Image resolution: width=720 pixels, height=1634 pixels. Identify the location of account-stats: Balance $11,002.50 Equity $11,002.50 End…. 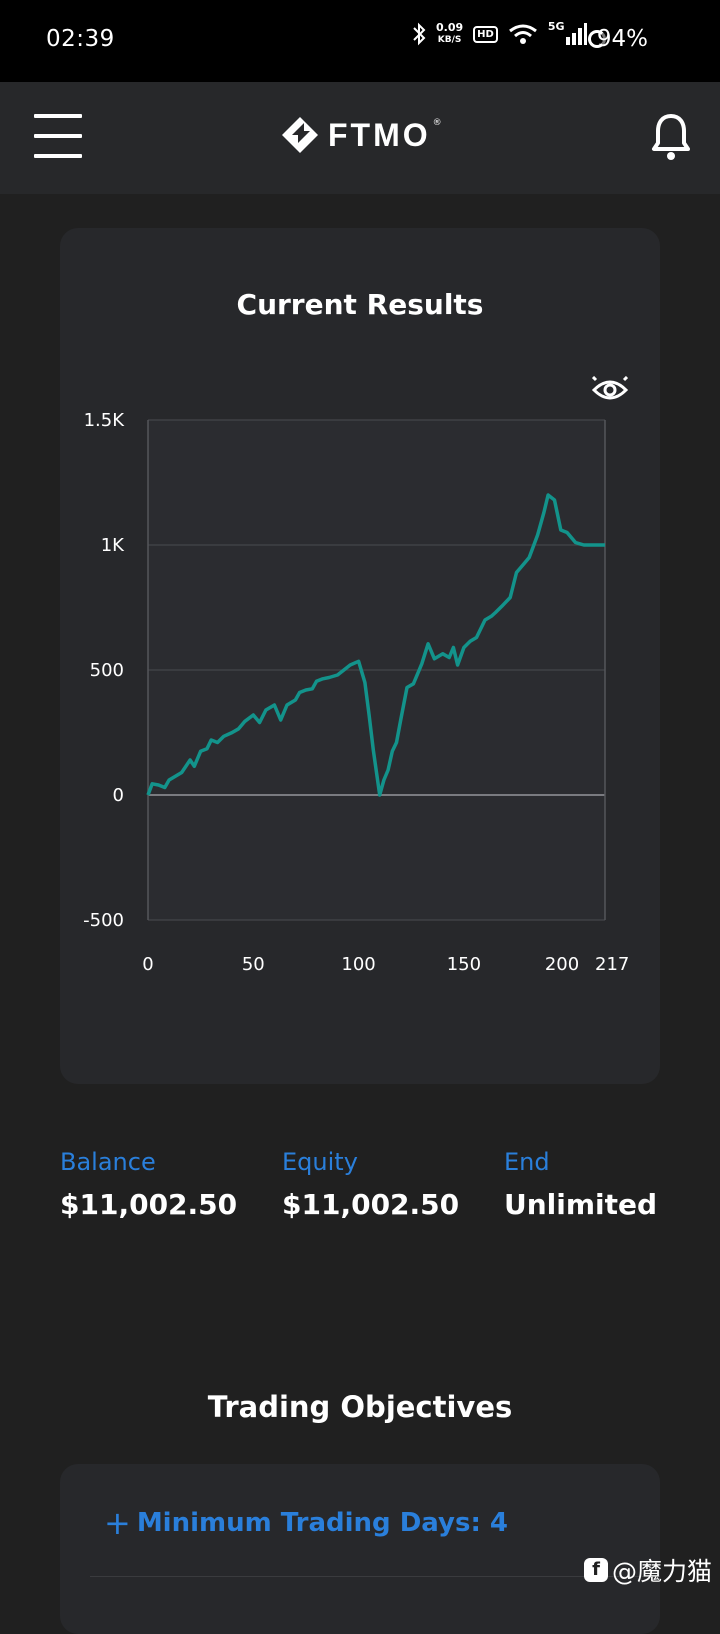
(360, 1188).